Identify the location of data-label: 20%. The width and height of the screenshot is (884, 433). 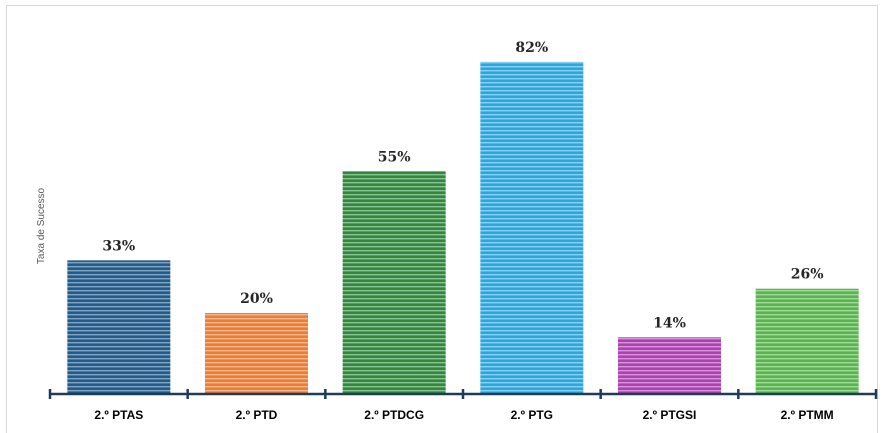
(256, 299).